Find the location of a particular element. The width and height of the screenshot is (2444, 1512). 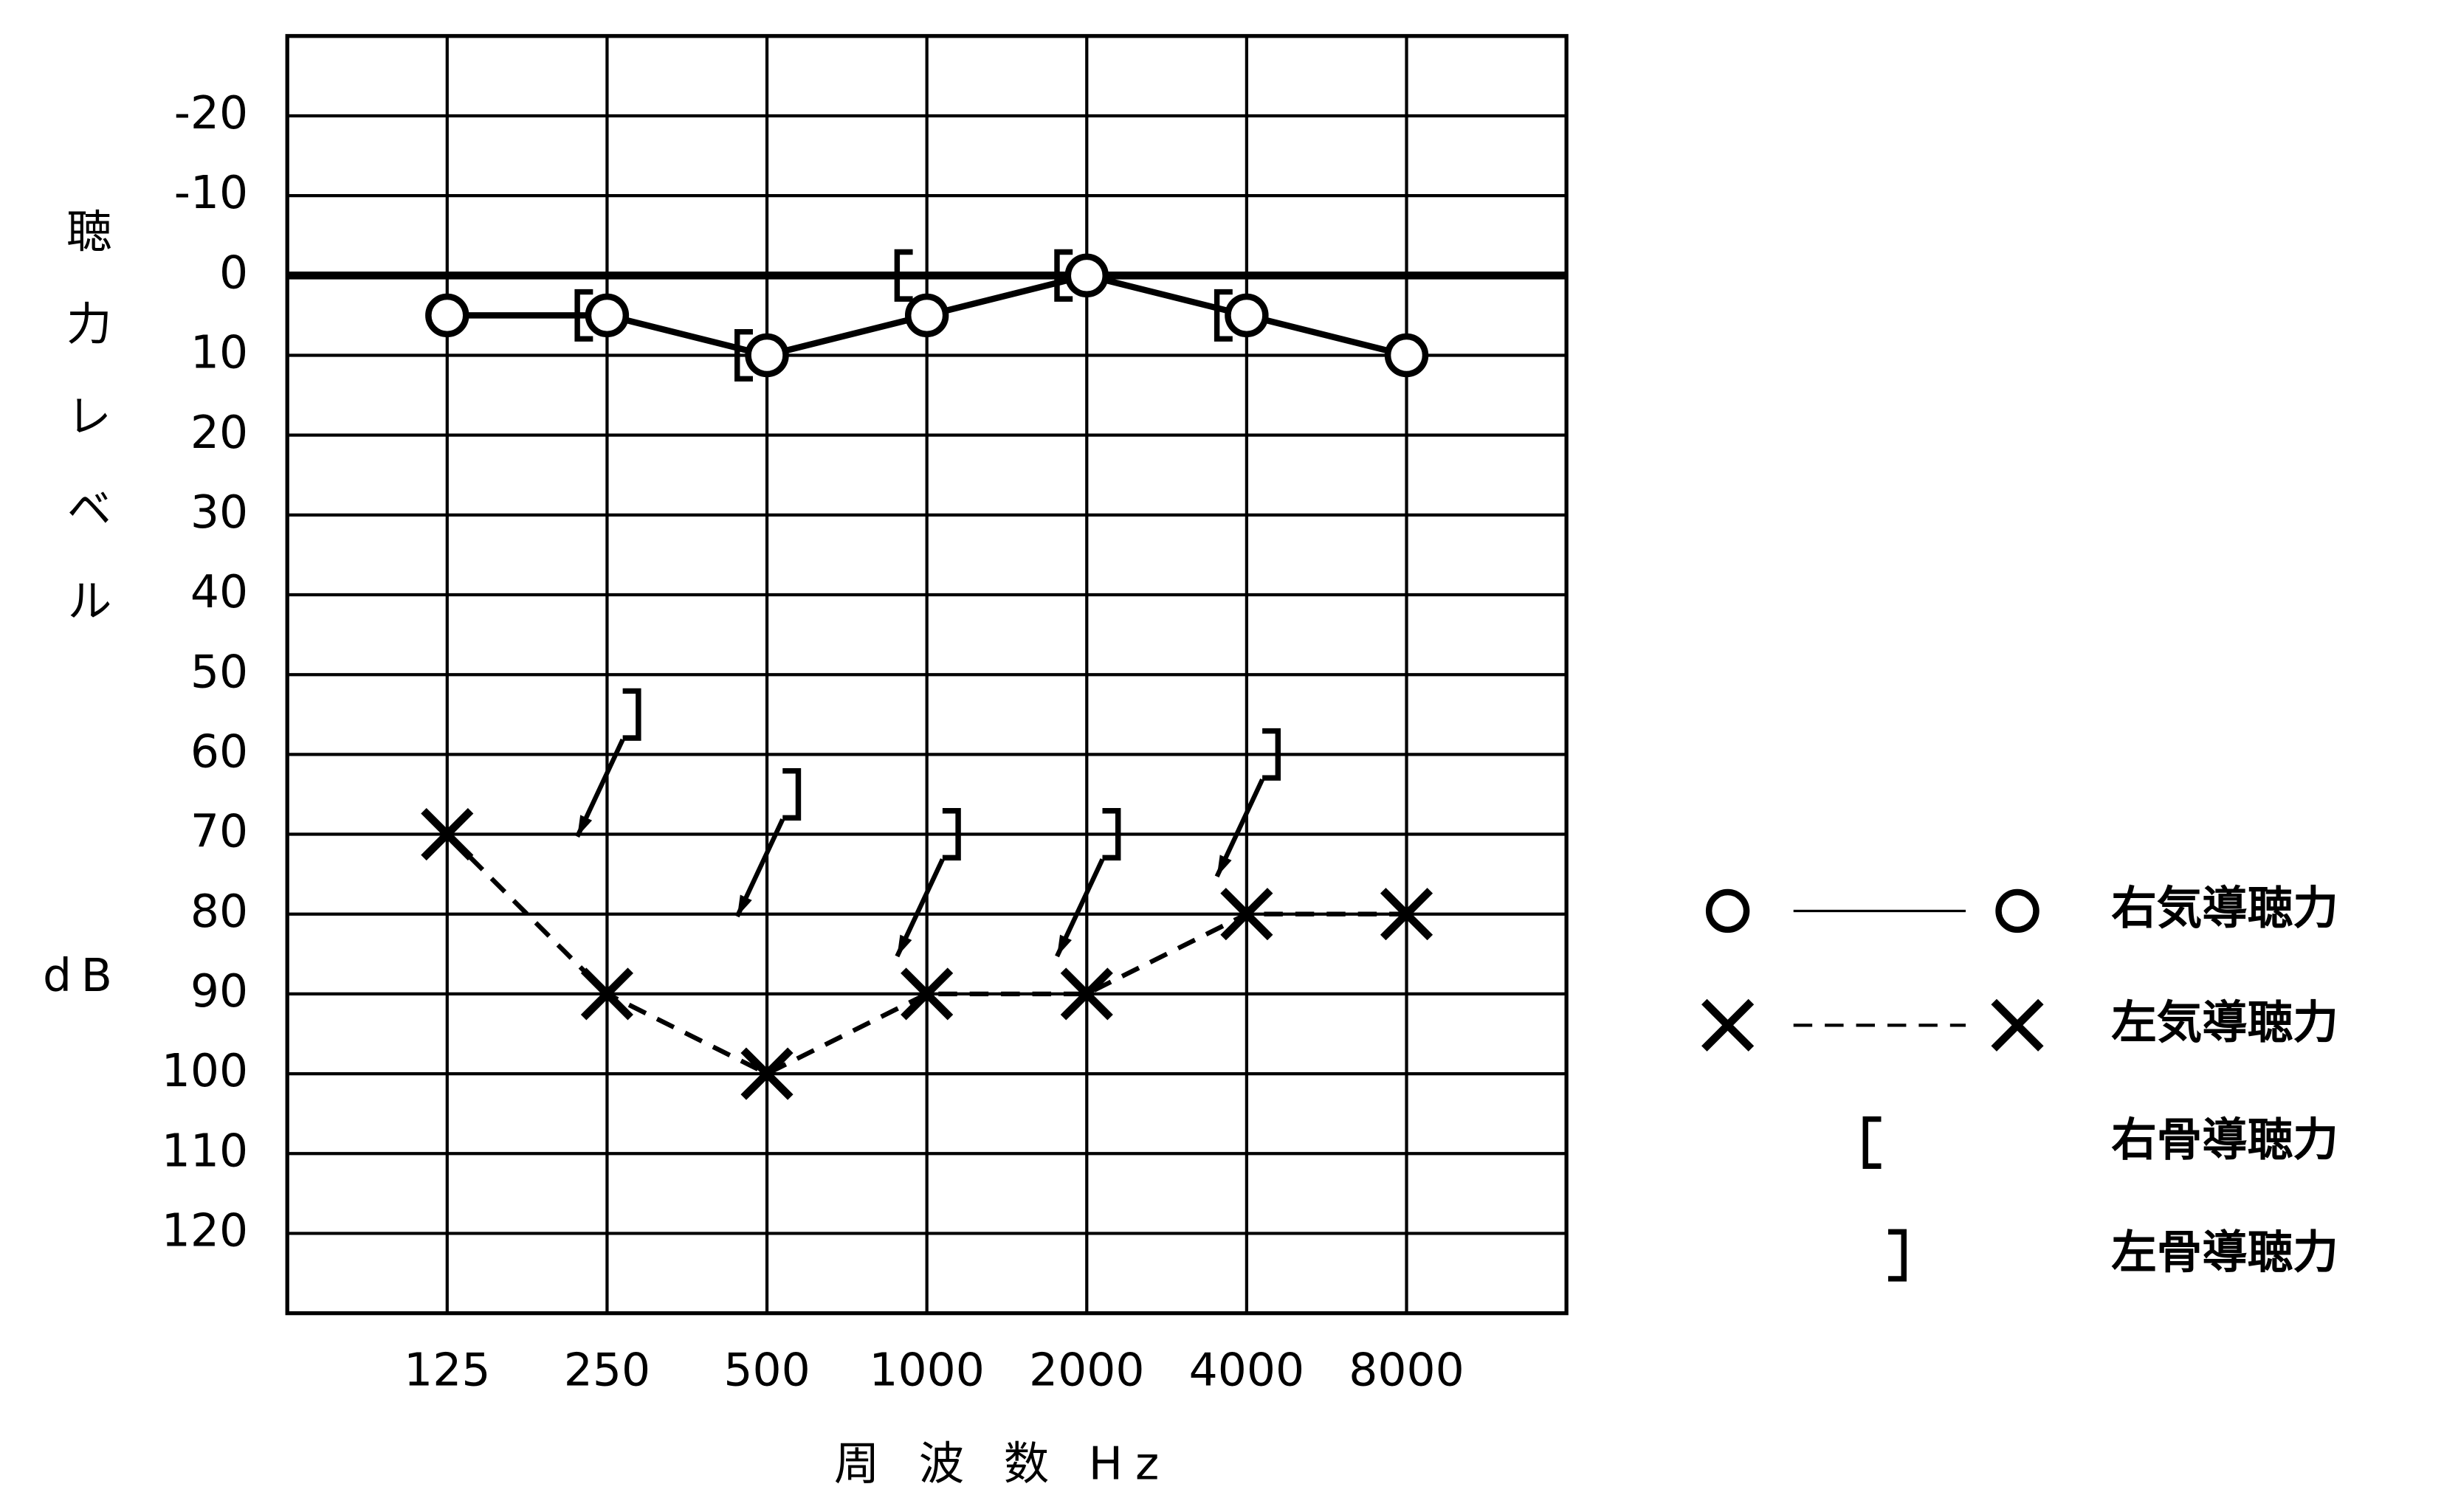

y-tick-label: 100 is located at coordinates (205, 1070).